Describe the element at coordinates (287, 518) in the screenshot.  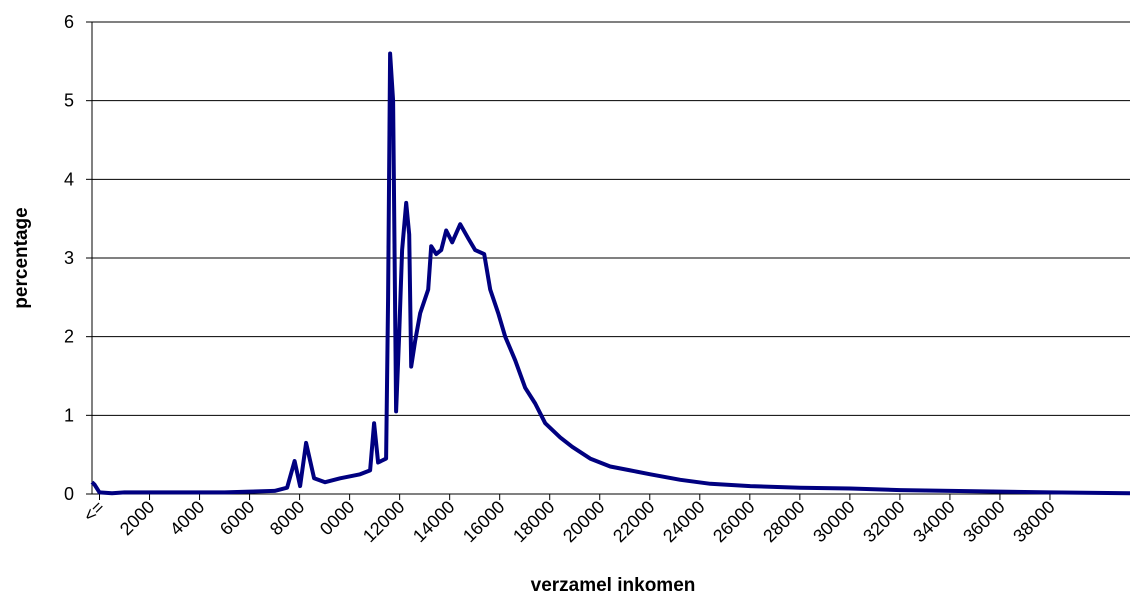
I see `x-tick-label: 8000` at that location.